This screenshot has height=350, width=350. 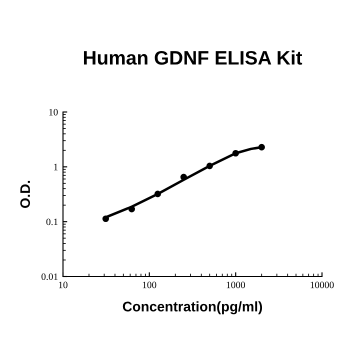 I want to click on x-tick-label: 10000, so click(x=322, y=285).